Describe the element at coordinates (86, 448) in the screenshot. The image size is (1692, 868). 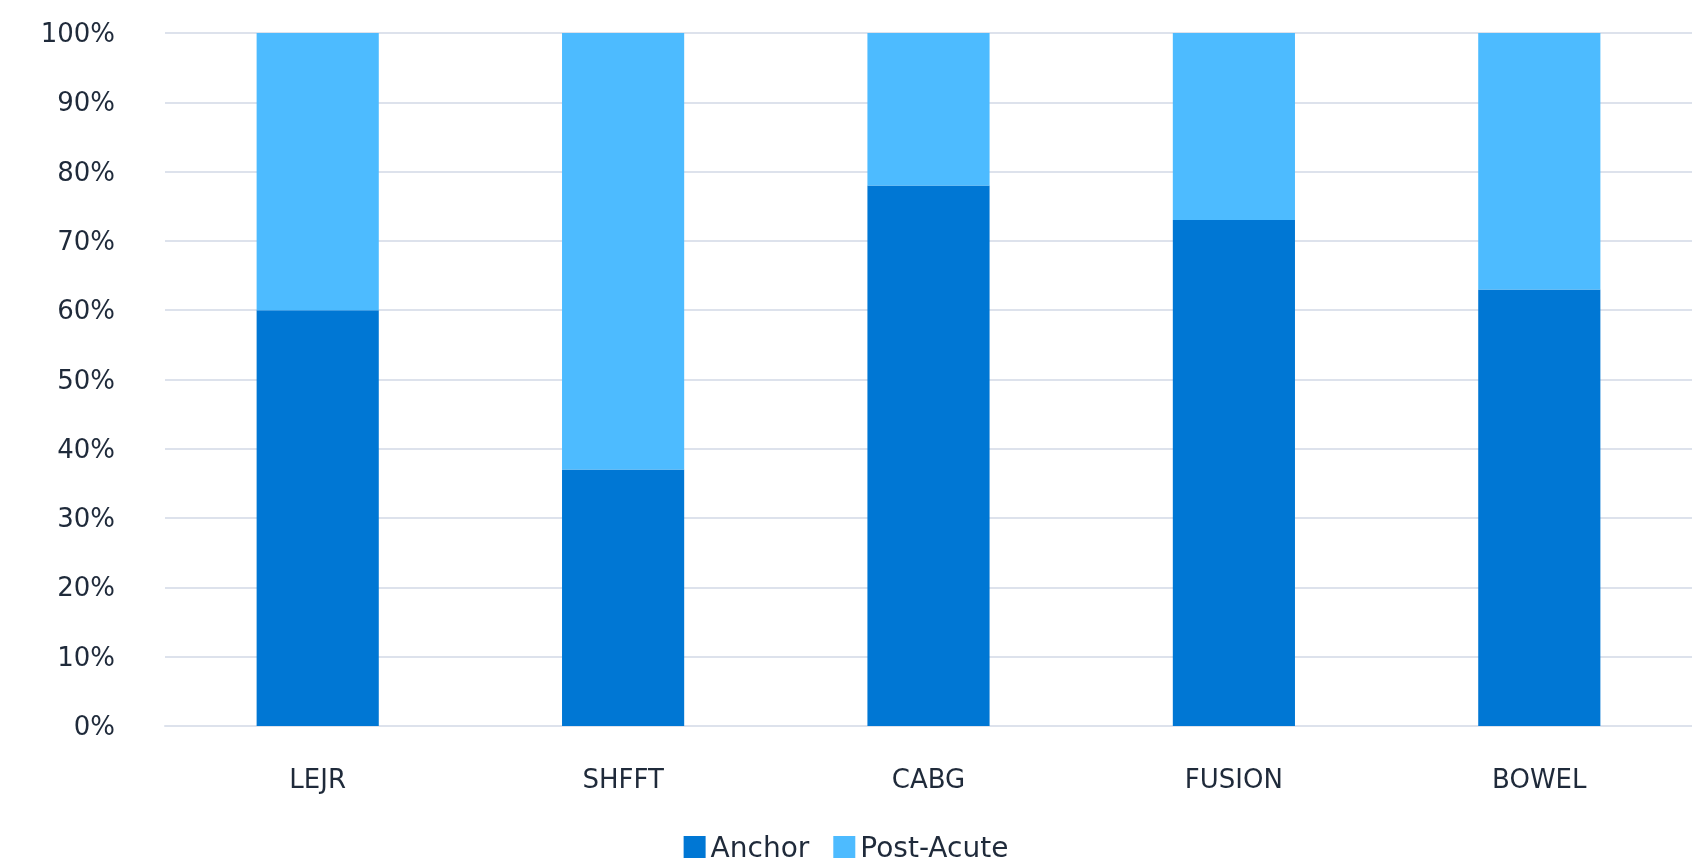
I see `y-tick-label: 40%` at that location.